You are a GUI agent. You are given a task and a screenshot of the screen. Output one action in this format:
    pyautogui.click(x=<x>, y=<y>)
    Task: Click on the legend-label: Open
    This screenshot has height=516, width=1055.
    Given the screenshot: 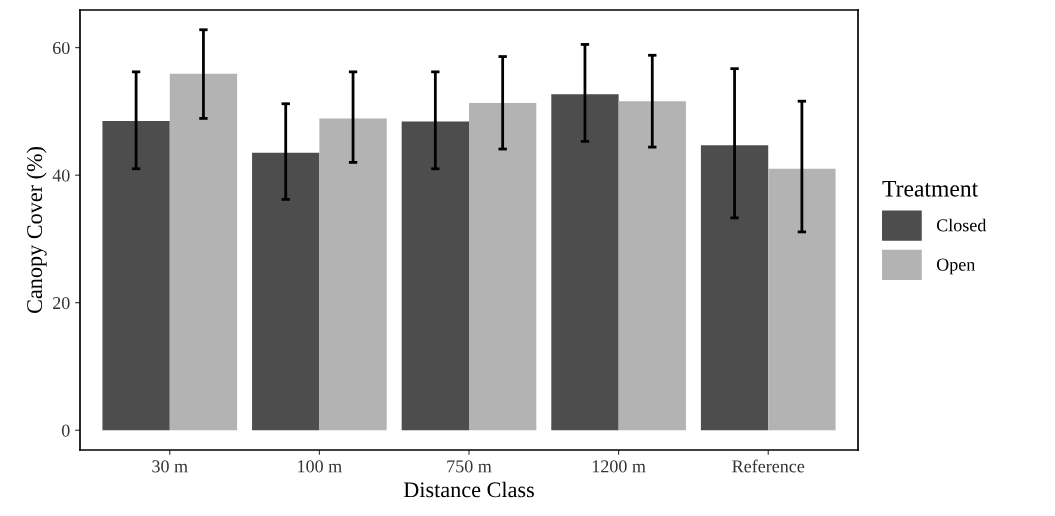 What is the action you would take?
    pyautogui.click(x=956, y=266)
    